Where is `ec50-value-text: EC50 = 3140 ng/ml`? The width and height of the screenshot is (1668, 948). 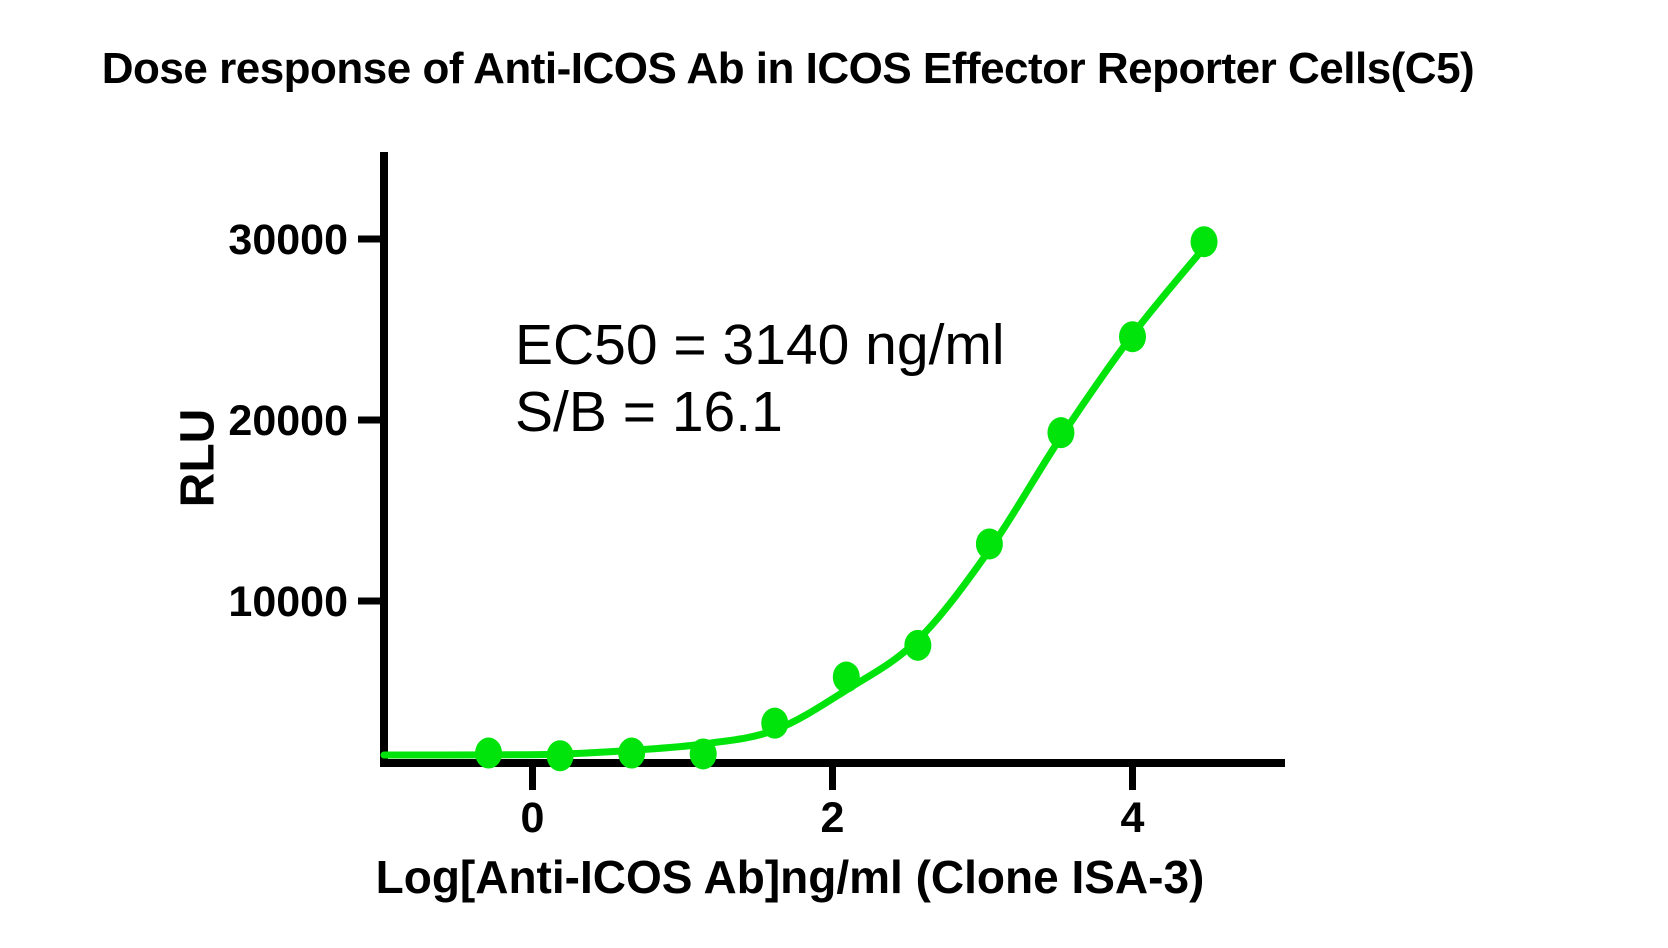
ec50-value-text: EC50 = 3140 ng/ml is located at coordinates (760, 345).